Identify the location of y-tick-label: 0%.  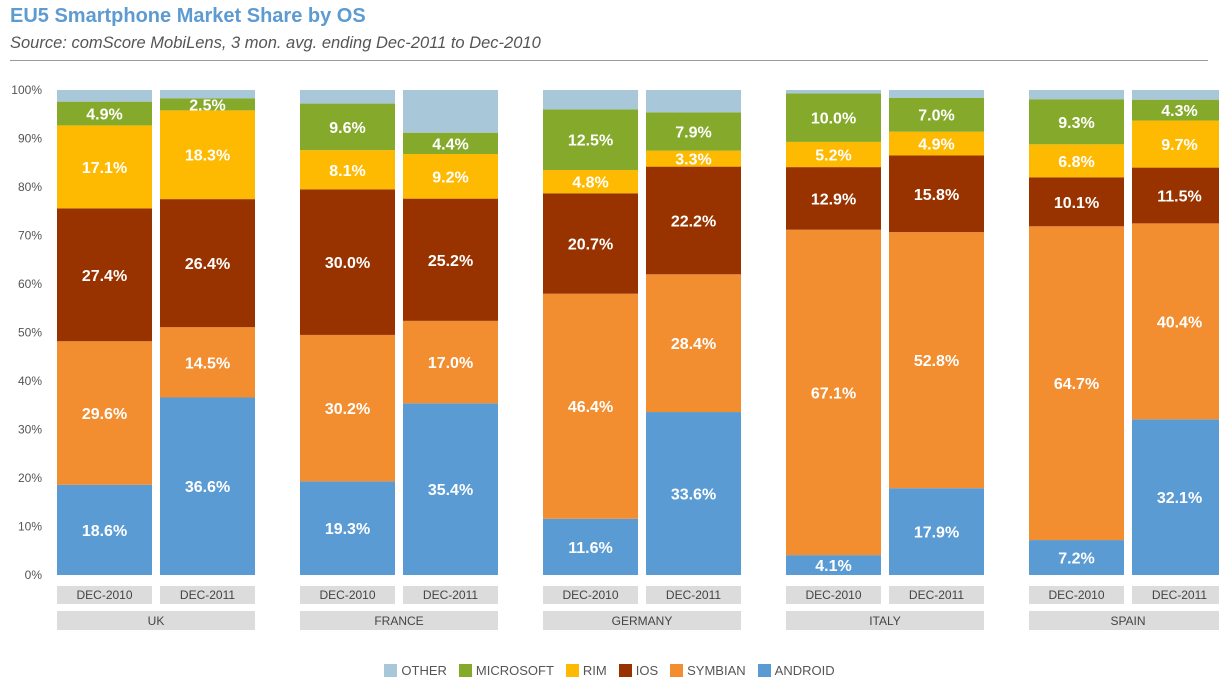
(34, 575).